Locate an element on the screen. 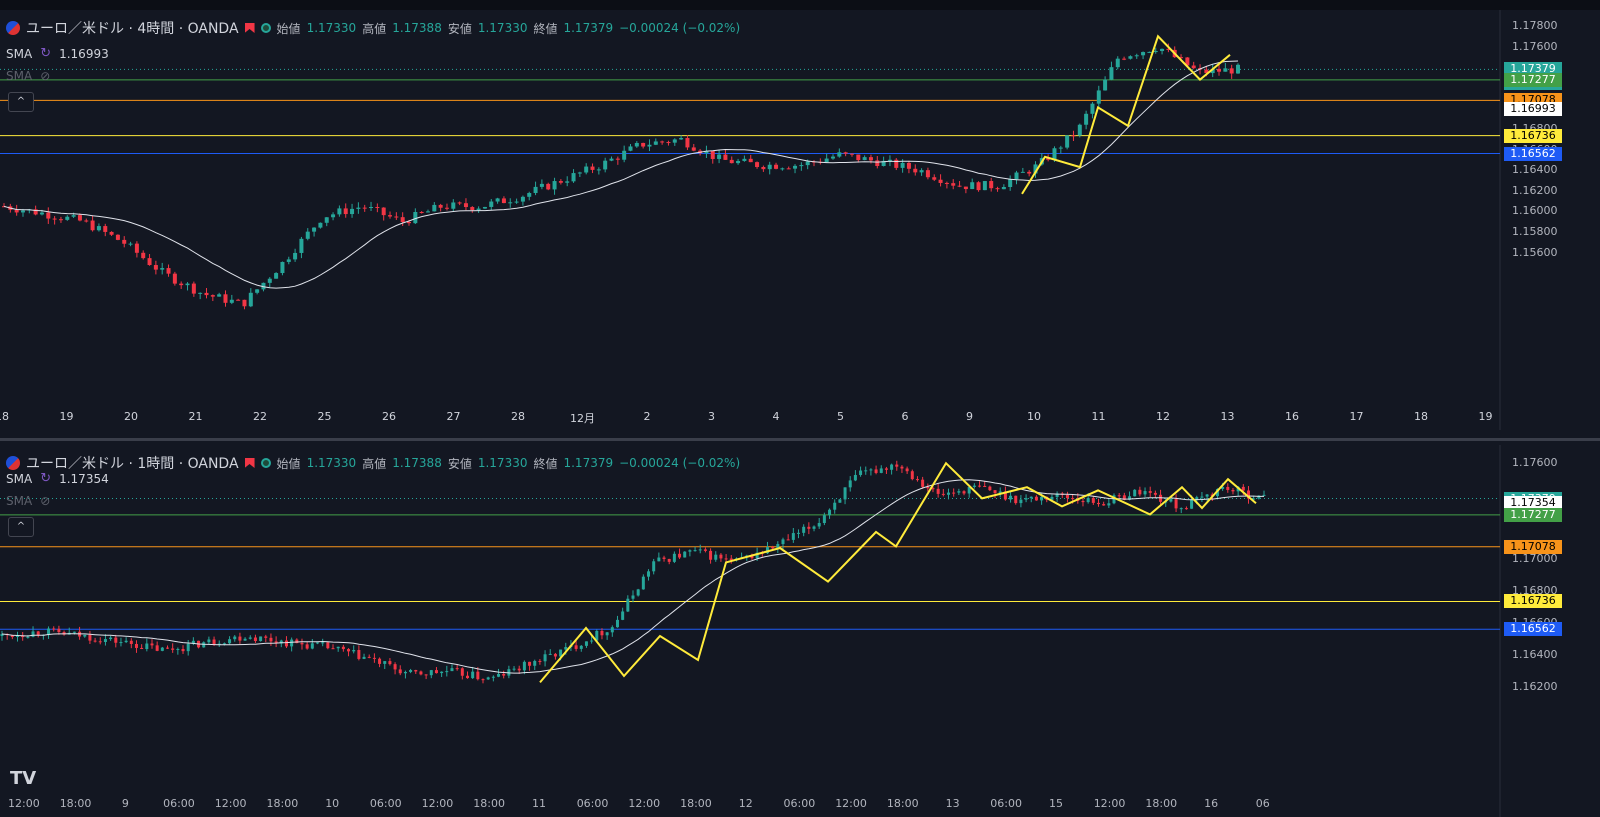 The width and height of the screenshot is (1600, 817). tradingview-logo: TV is located at coordinates (23, 778).